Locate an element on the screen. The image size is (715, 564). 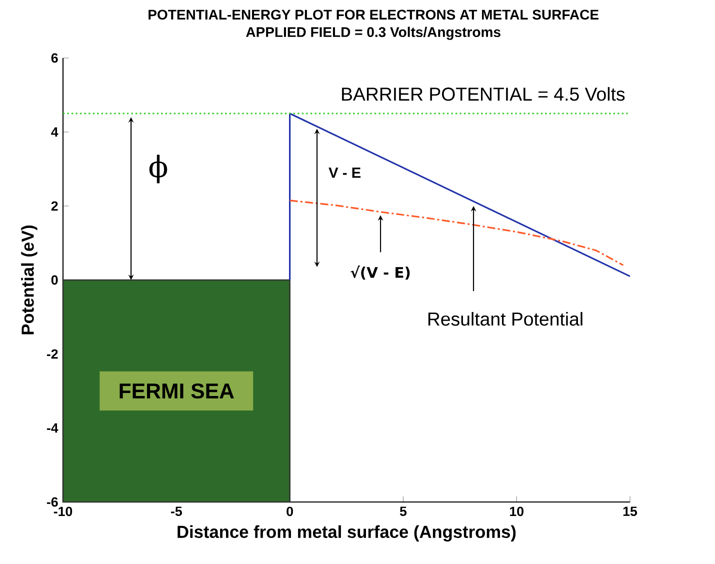
y-axis-title: Potential (eV) is located at coordinates (29, 279).